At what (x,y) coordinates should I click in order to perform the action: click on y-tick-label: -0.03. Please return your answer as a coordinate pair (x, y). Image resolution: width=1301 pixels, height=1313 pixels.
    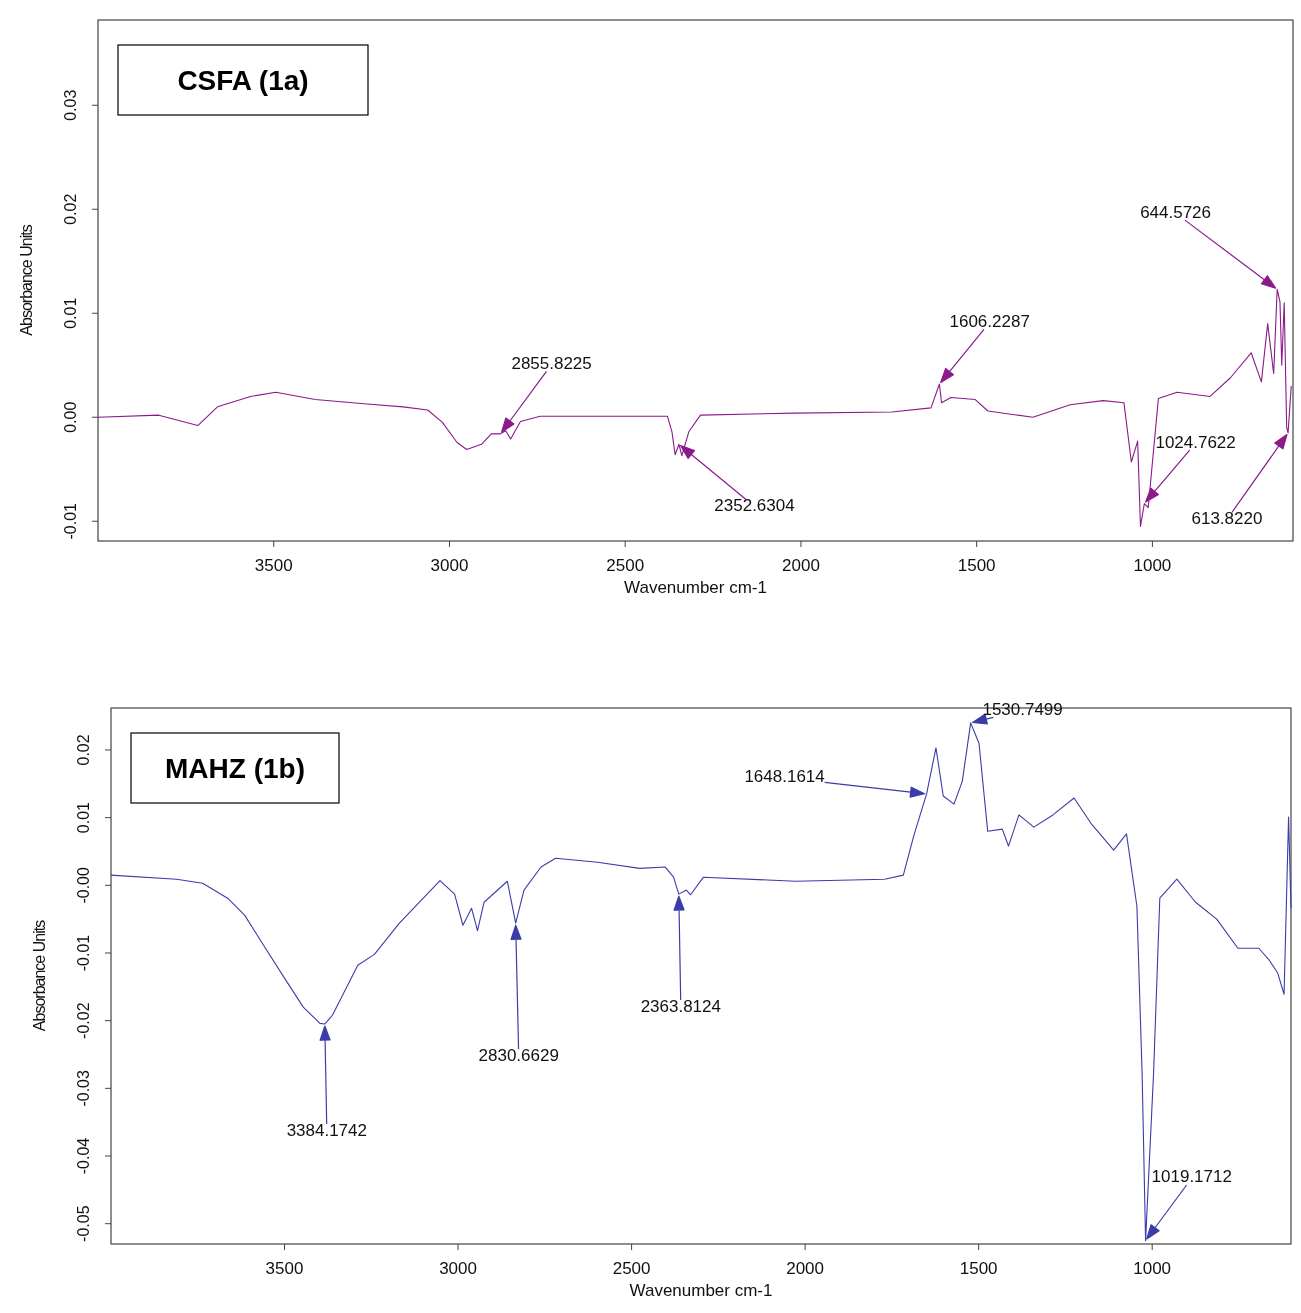
    Looking at the image, I should click on (83, 1088).